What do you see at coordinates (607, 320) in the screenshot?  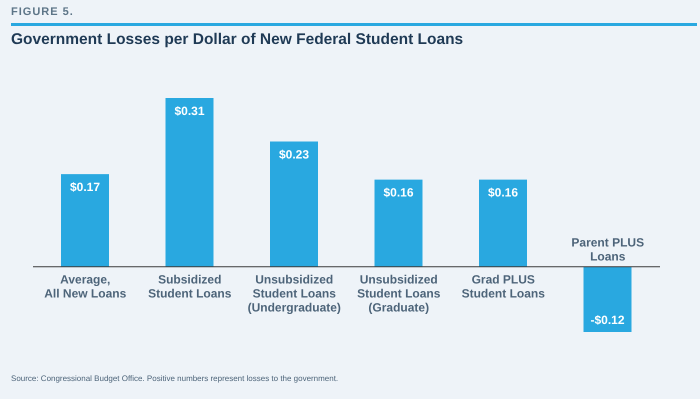 I see `data-label: -$0.12` at bounding box center [607, 320].